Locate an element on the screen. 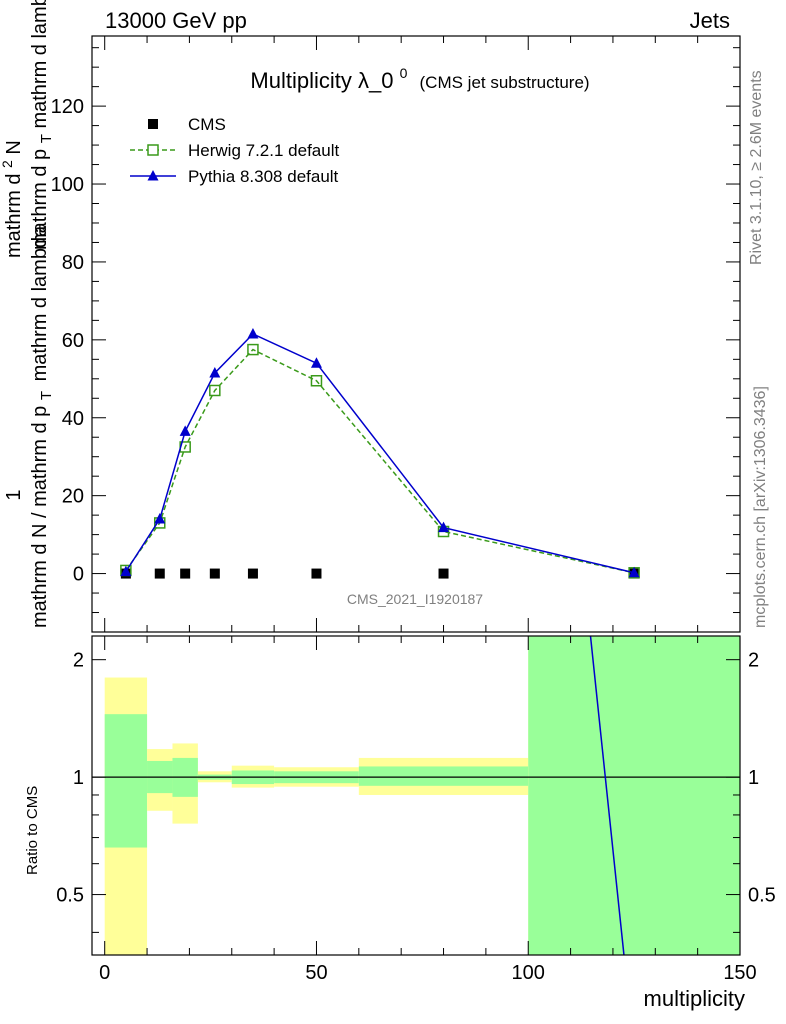  ratio-y-axis-label: Ratio to CMS is located at coordinates (32, 830).